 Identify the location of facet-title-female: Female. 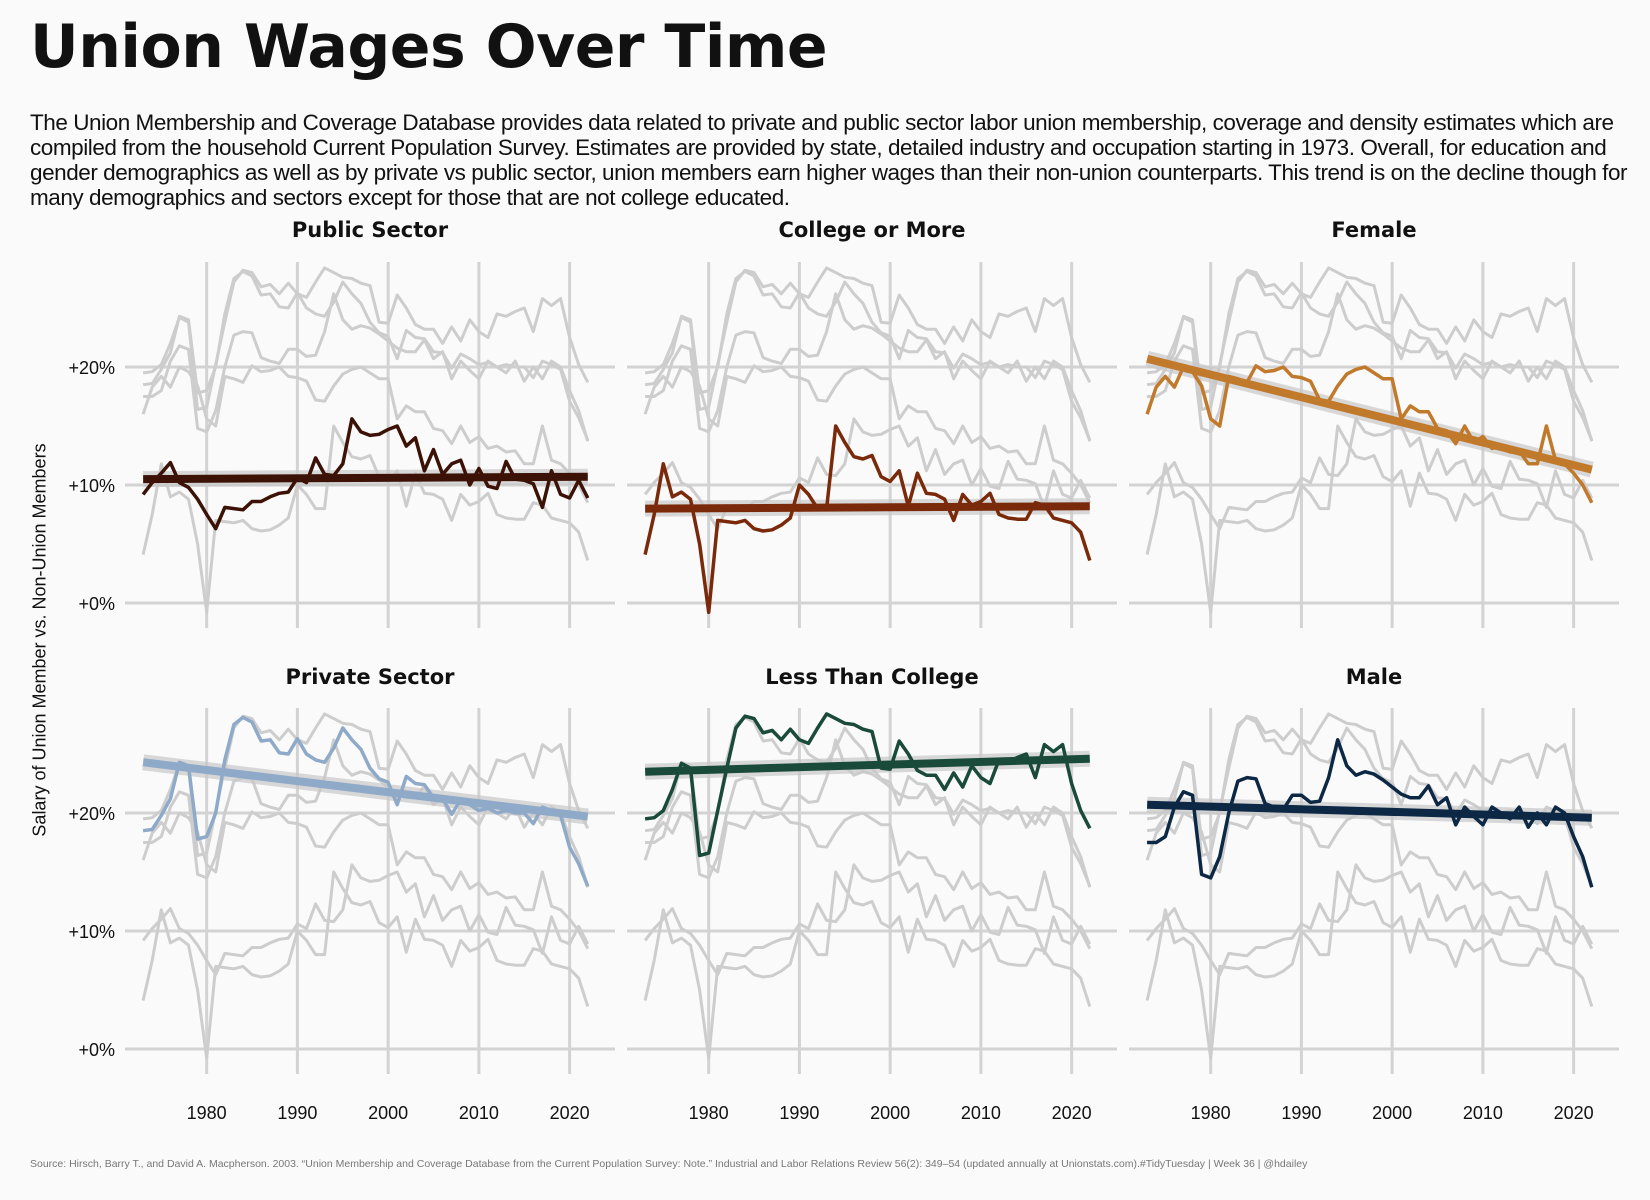
(1373, 230).